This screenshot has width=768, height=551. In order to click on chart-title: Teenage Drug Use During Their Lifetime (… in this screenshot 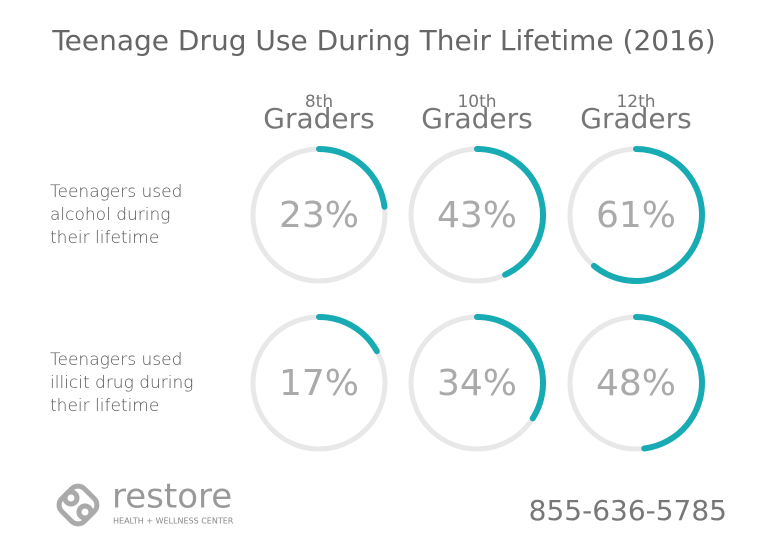, I will do `click(383, 40)`.